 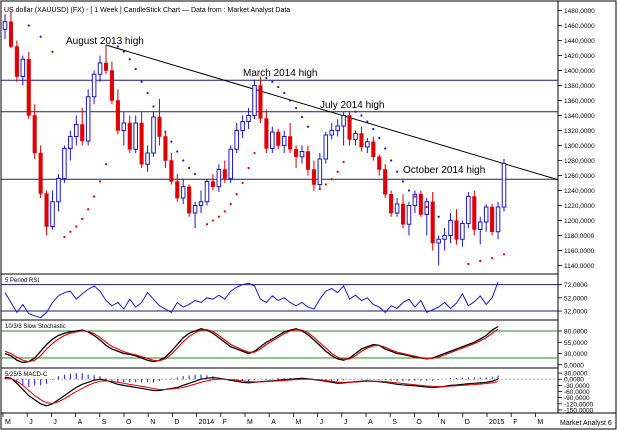 I want to click on rsi-line, so click(x=251, y=300).